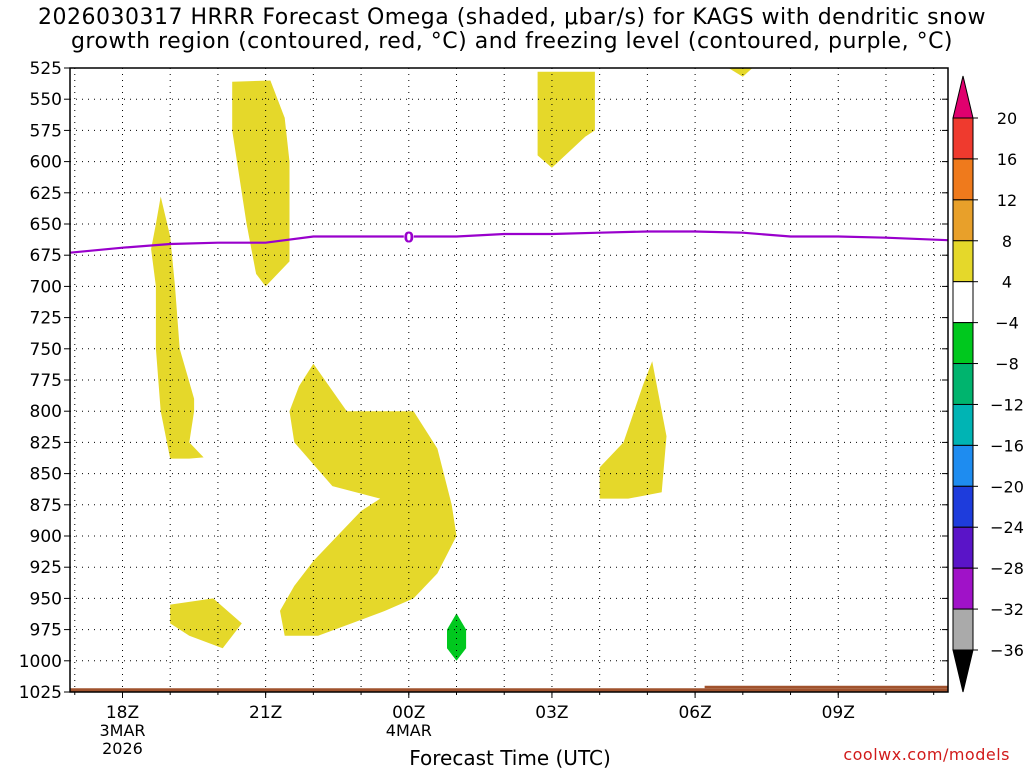 Image resolution: width=1024 pixels, height=768 pixels. Describe the element at coordinates (826, 687) in the screenshot. I see `ground-terrain-raised` at that location.